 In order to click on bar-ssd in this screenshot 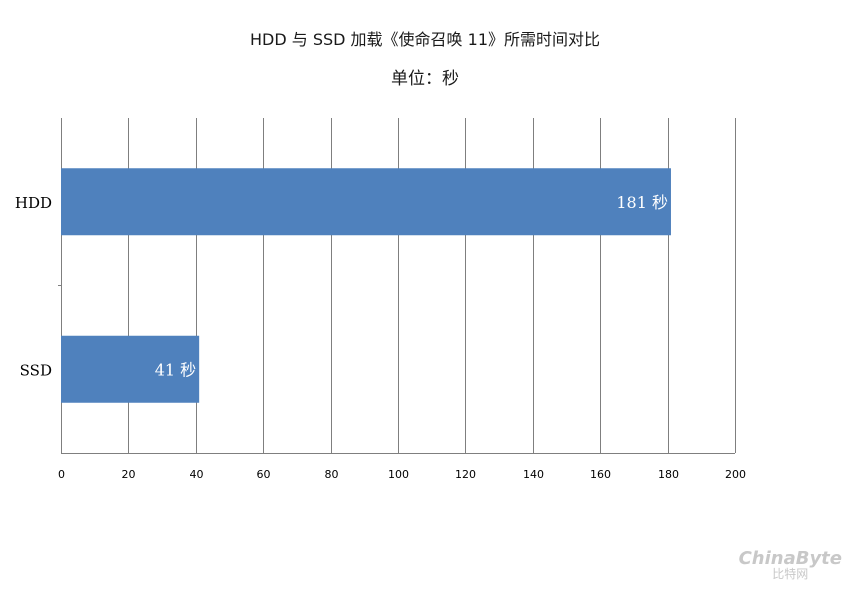, I will do `click(130, 369)`.